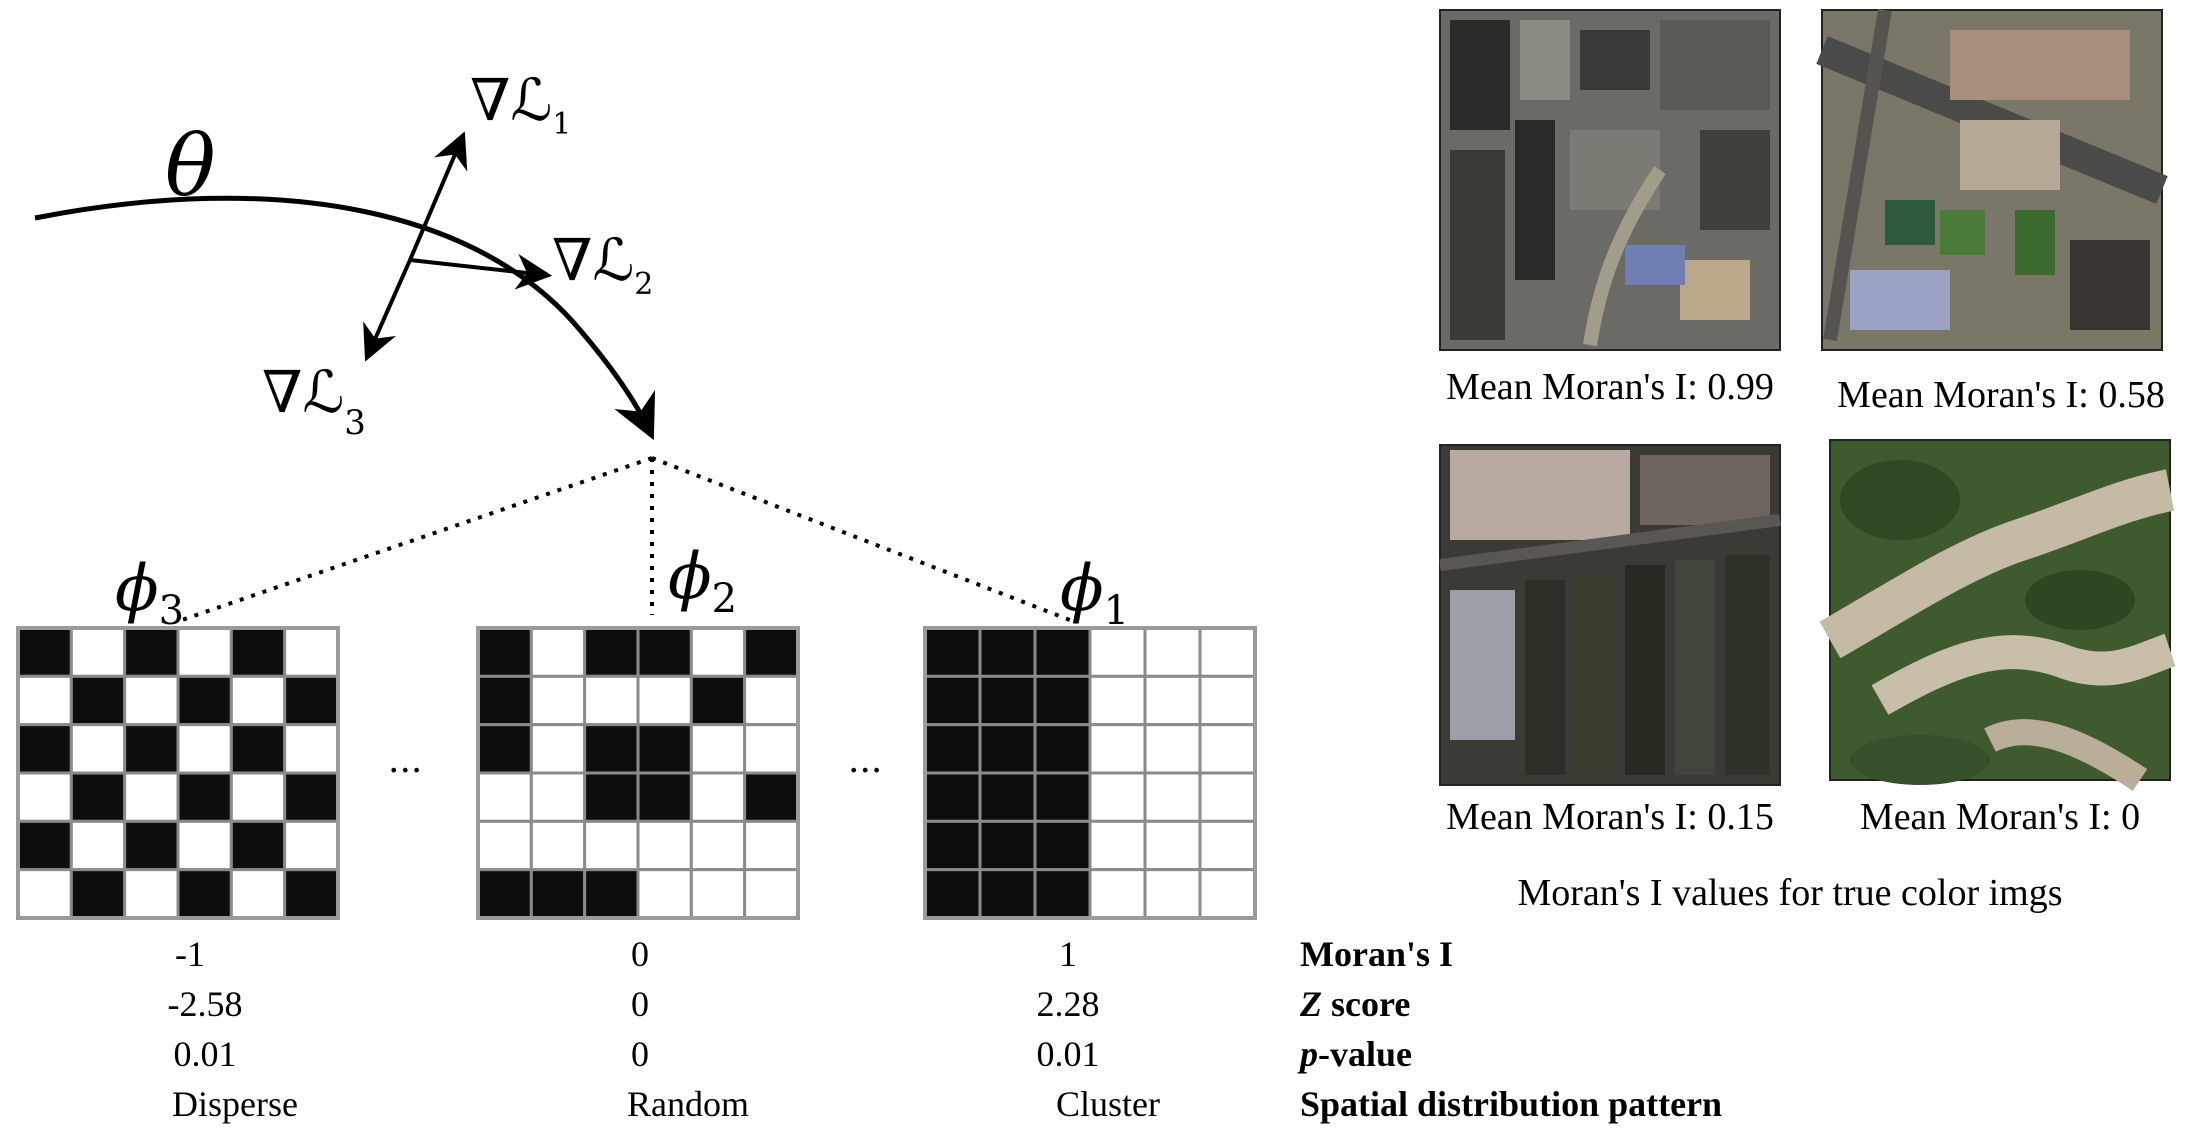 The width and height of the screenshot is (2193, 1128). What do you see at coordinates (205, 1004) in the screenshot?
I see `disperse-z-score: -2.58` at bounding box center [205, 1004].